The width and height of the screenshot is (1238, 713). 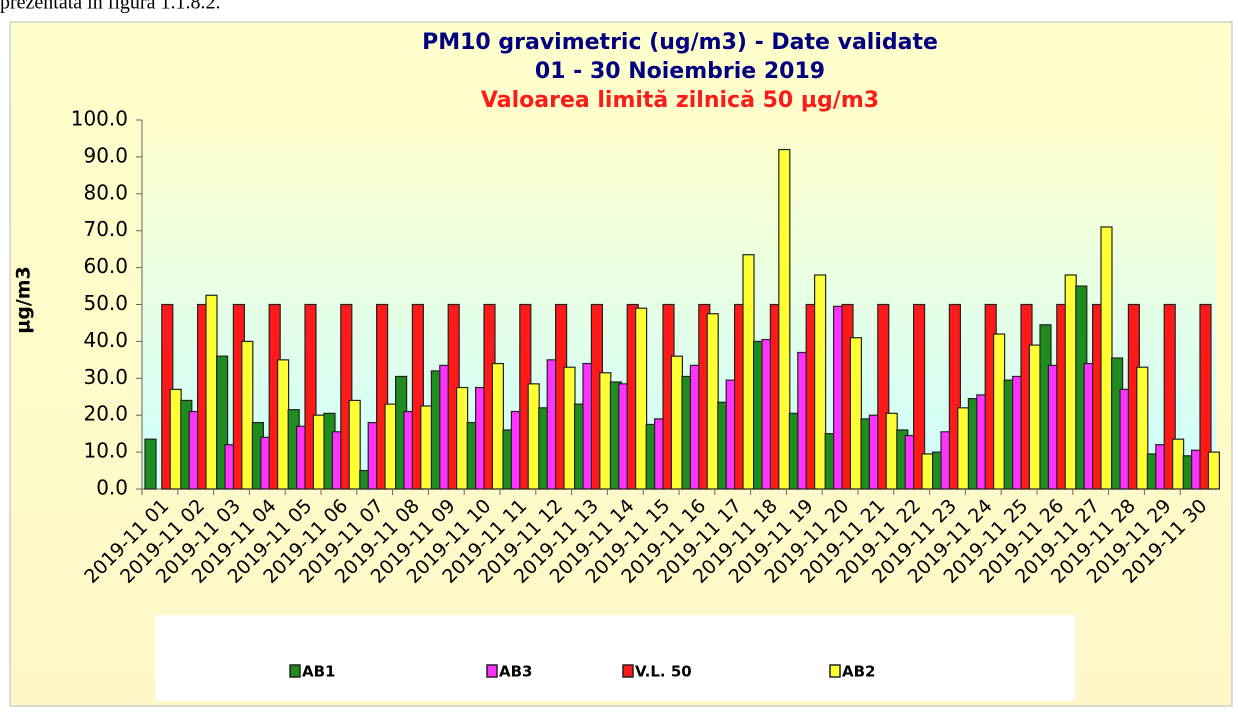 I want to click on annotation: Valoarea limită zilnică 50 µg/m3, so click(x=680, y=100).